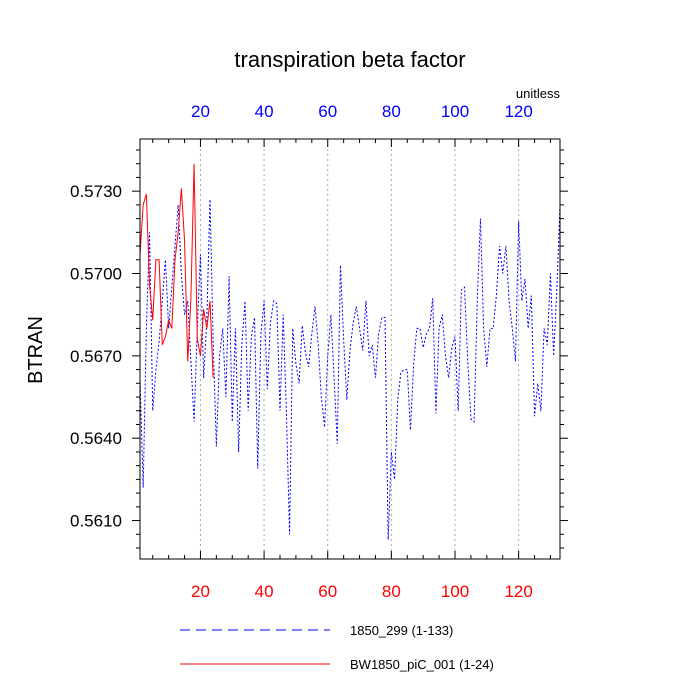 This screenshot has height=700, width=700. What do you see at coordinates (200, 111) in the screenshot?
I see `x-tick-label-top-20: 20` at bounding box center [200, 111].